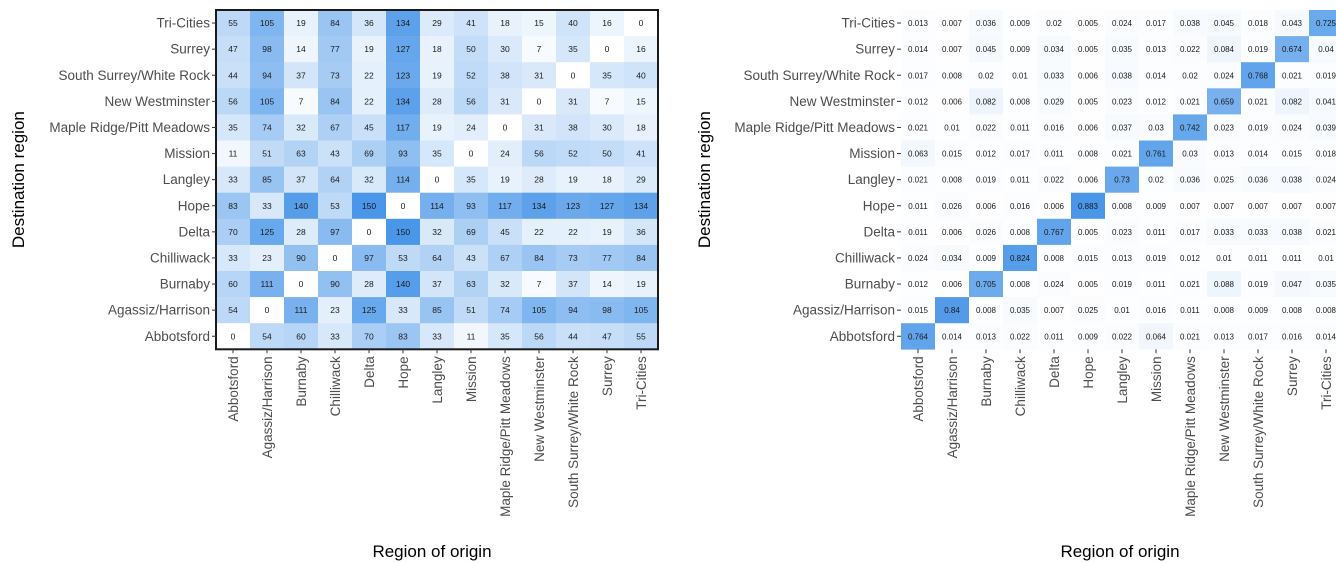 The width and height of the screenshot is (1336, 563). What do you see at coordinates (1156, 154) in the screenshot?
I see `cell-value-label: 0.761` at bounding box center [1156, 154].